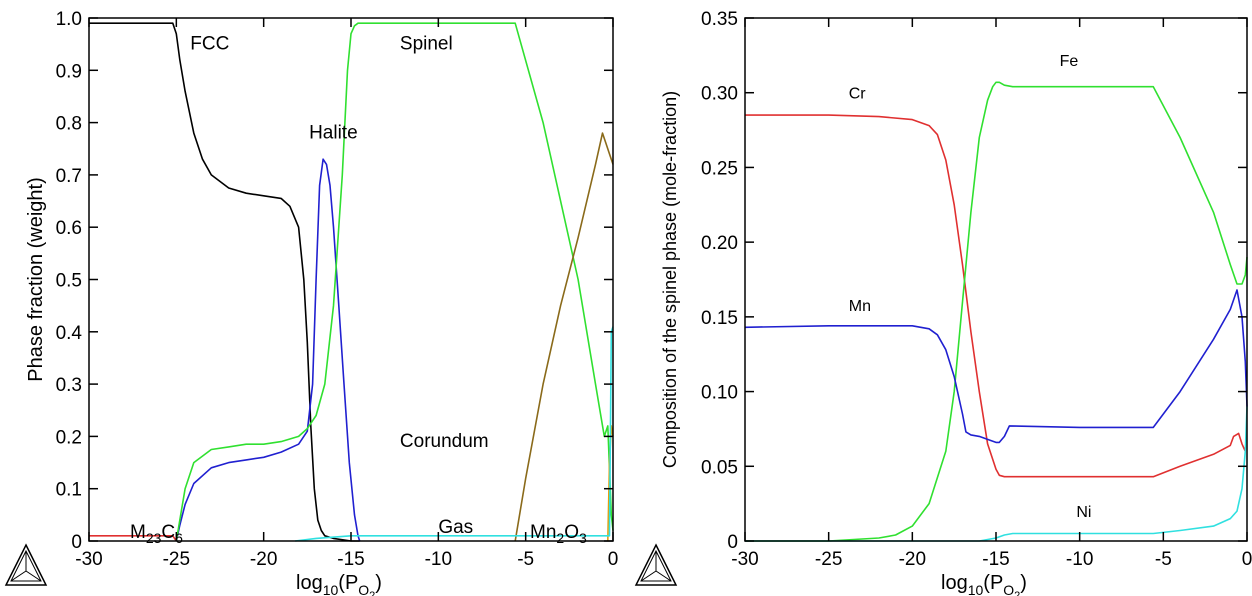 The height and width of the screenshot is (596, 1252). Describe the element at coordinates (719, 94) in the screenshot. I see `y-tick-label: 0.30` at that location.